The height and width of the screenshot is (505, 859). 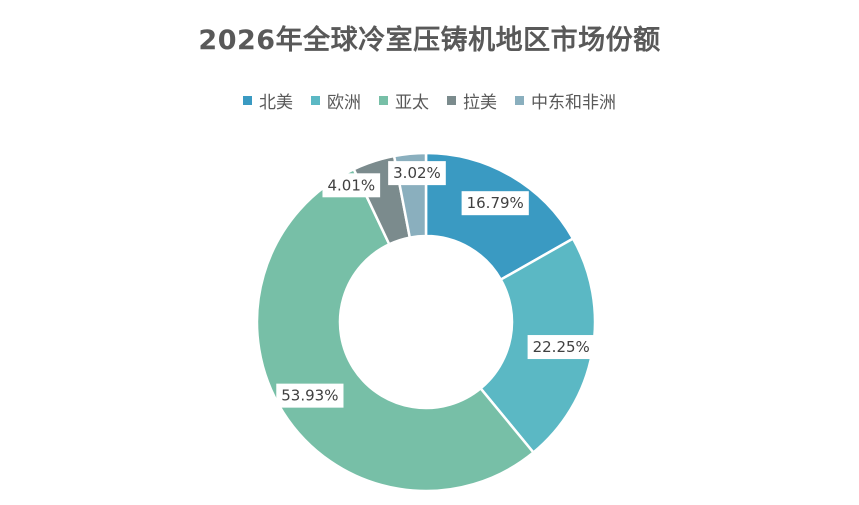 I want to click on data-label: 3.02%, so click(x=417, y=173).